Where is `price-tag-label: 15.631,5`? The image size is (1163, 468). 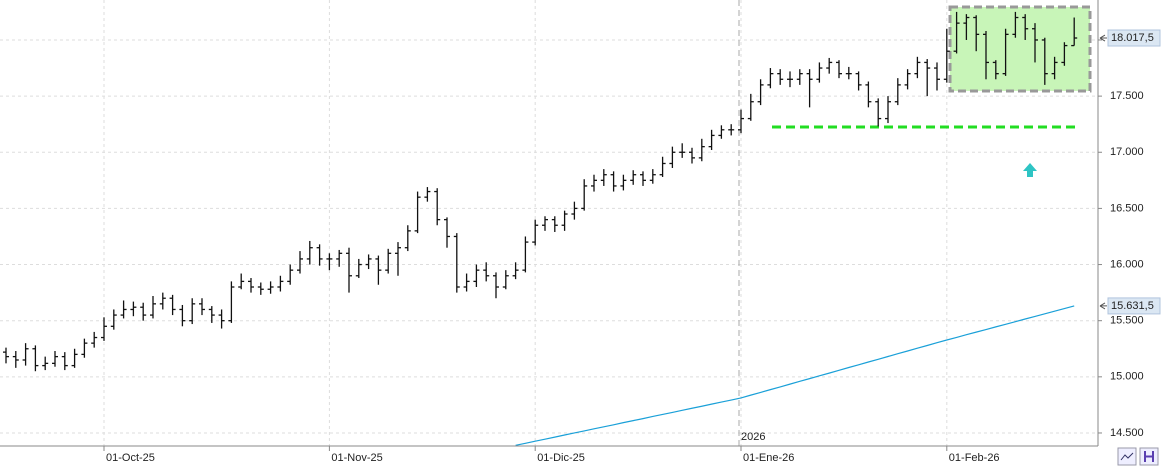
price-tag-label: 15.631,5 is located at coordinates (1132, 306).